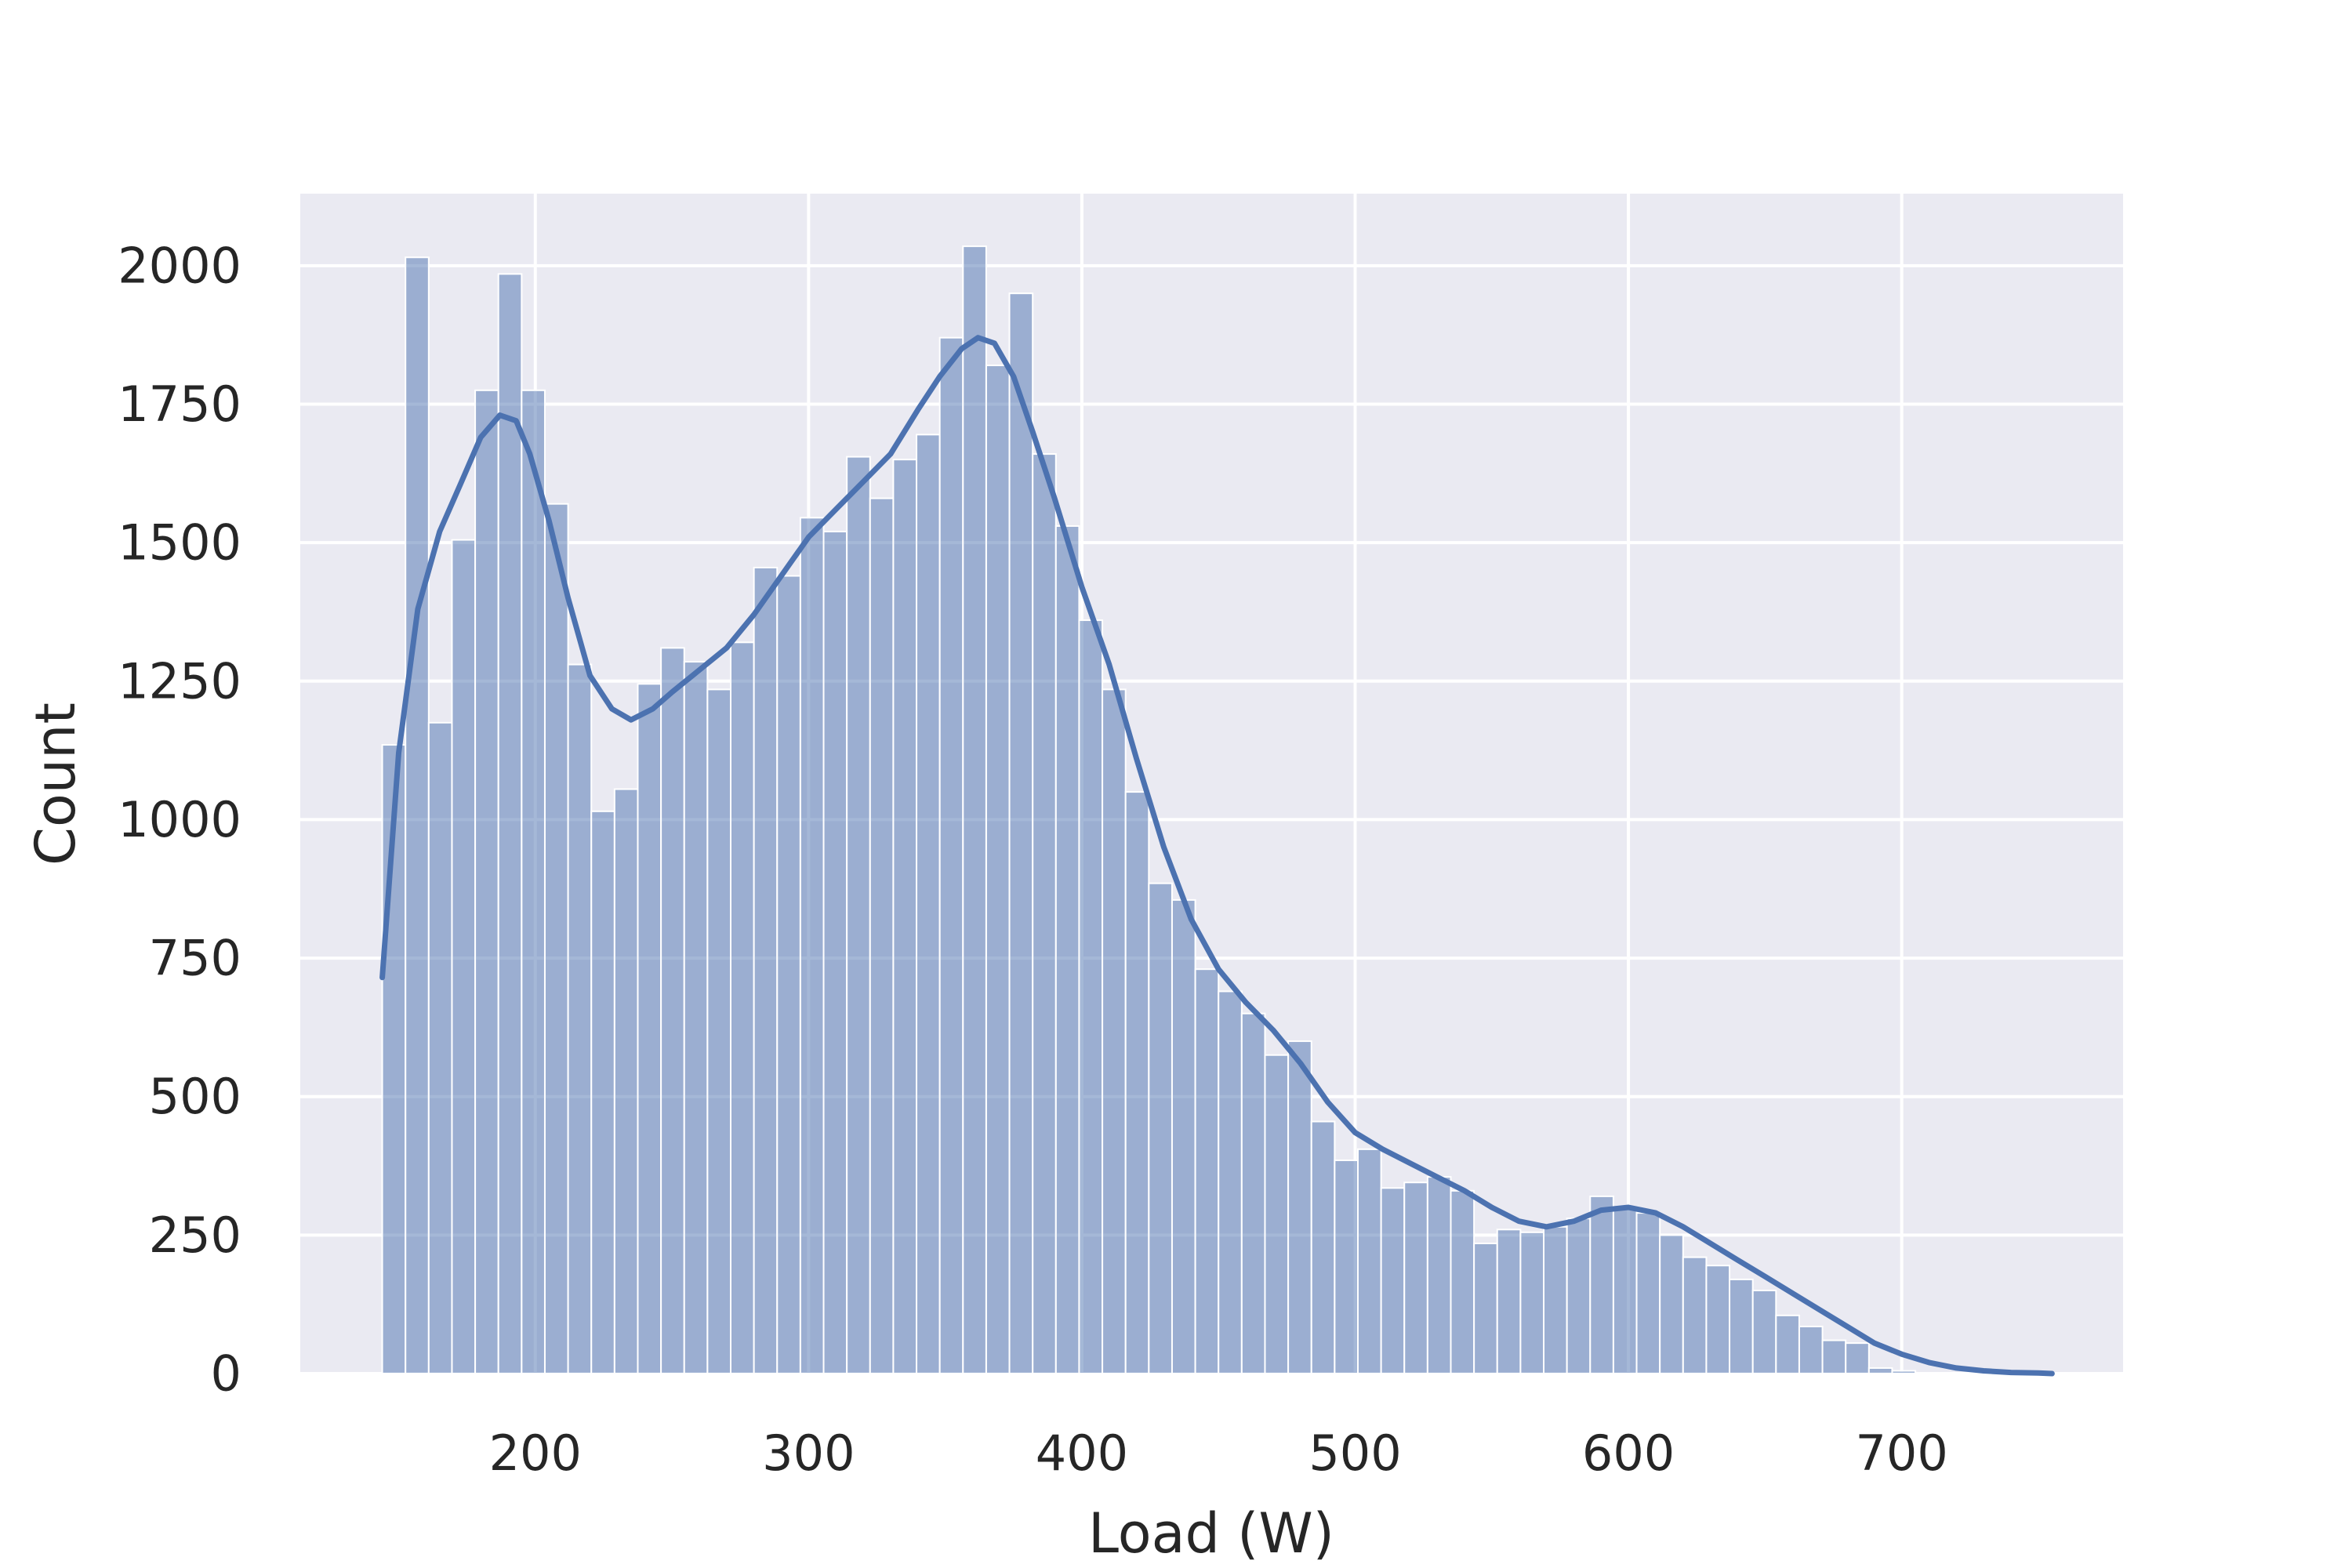 The height and width of the screenshot is (1568, 2352). I want to click on y-tick-label: 2000, so click(179, 265).